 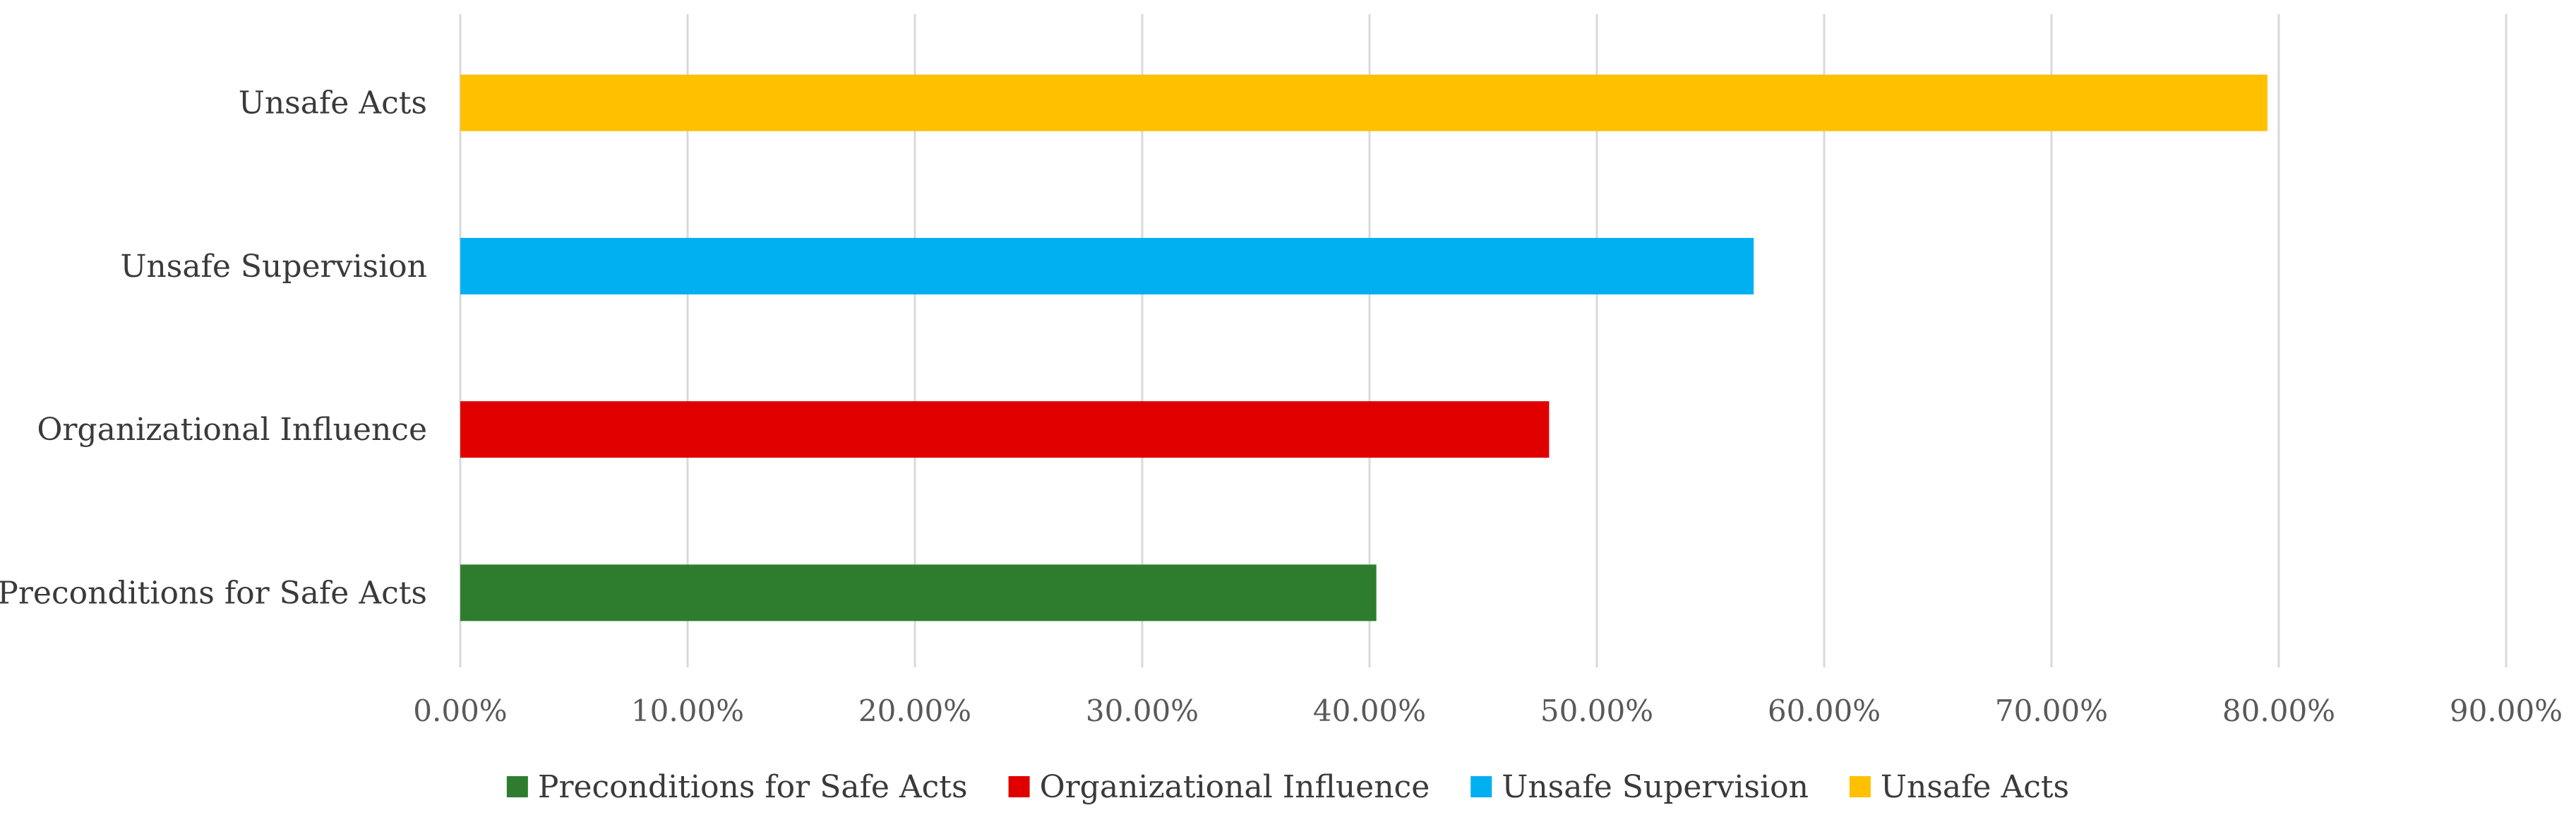 What do you see at coordinates (1235, 787) in the screenshot?
I see `legend-label-organizational-influence: Organizational Influence` at bounding box center [1235, 787].